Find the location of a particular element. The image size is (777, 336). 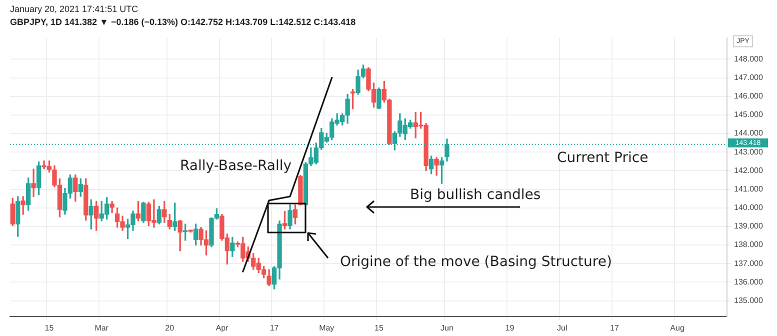

y-tick-label: 135.000 is located at coordinates (749, 300).